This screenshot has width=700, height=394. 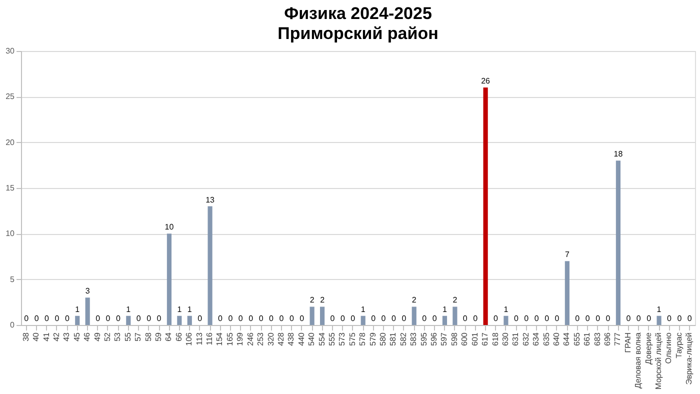 I want to click on x-tick-label: 635, so click(x=546, y=339).